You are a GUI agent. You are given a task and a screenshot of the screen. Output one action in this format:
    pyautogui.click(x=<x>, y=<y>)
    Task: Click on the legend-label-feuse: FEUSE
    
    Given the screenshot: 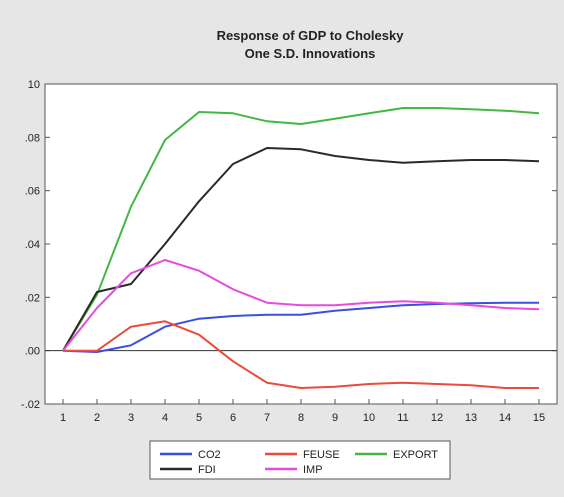 What is the action you would take?
    pyautogui.click(x=321, y=455)
    